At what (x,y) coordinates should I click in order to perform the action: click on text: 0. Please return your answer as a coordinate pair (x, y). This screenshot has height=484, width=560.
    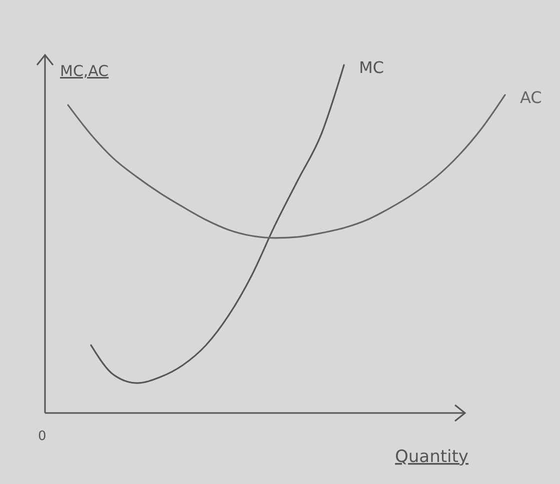
    Looking at the image, I should click on (42, 436).